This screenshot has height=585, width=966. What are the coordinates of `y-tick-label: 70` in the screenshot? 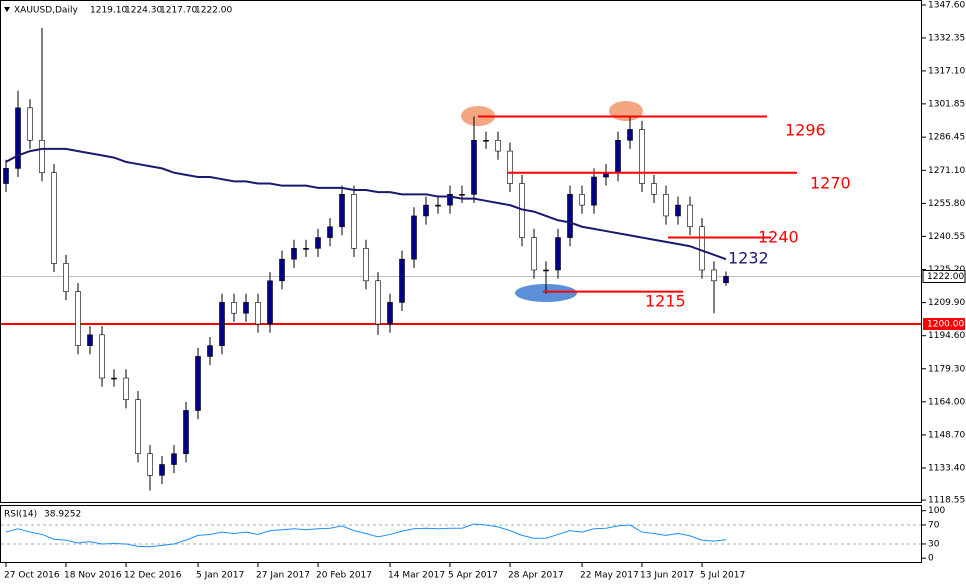 It's located at (934, 525).